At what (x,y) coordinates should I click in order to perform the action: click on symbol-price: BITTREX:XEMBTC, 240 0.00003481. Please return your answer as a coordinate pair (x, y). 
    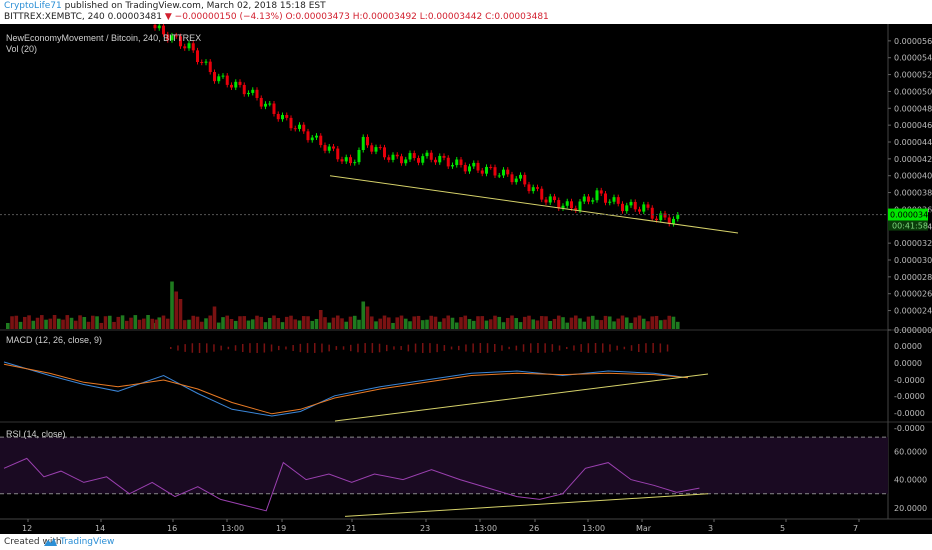
    Looking at the image, I should click on (83, 17).